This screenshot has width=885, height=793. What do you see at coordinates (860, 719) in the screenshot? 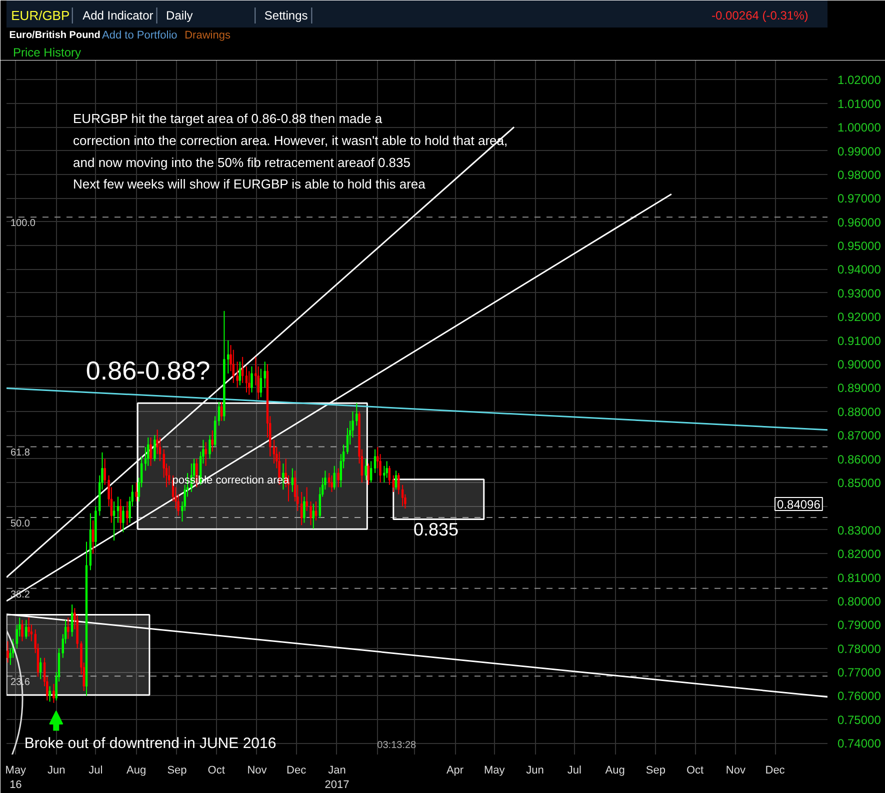
I see `y-tick-label: 0.75000` at bounding box center [860, 719].